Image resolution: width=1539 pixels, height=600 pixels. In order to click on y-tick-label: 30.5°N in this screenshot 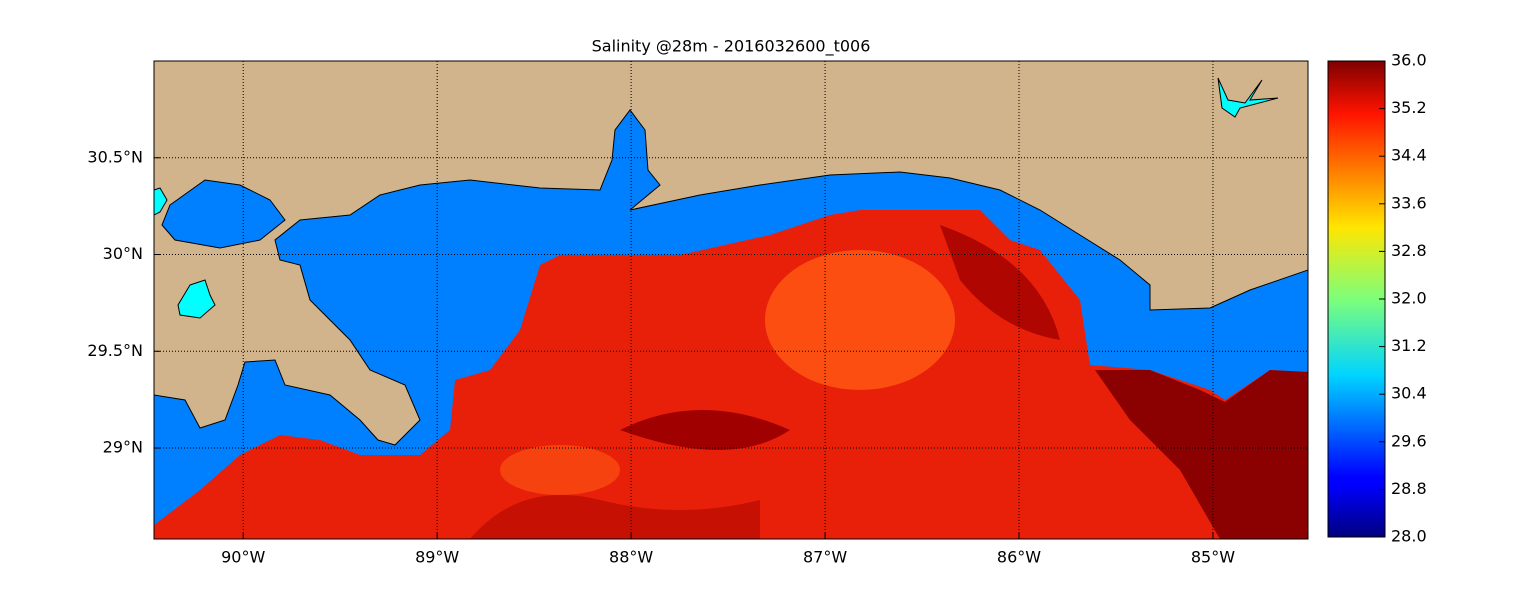, I will do `click(115, 156)`.